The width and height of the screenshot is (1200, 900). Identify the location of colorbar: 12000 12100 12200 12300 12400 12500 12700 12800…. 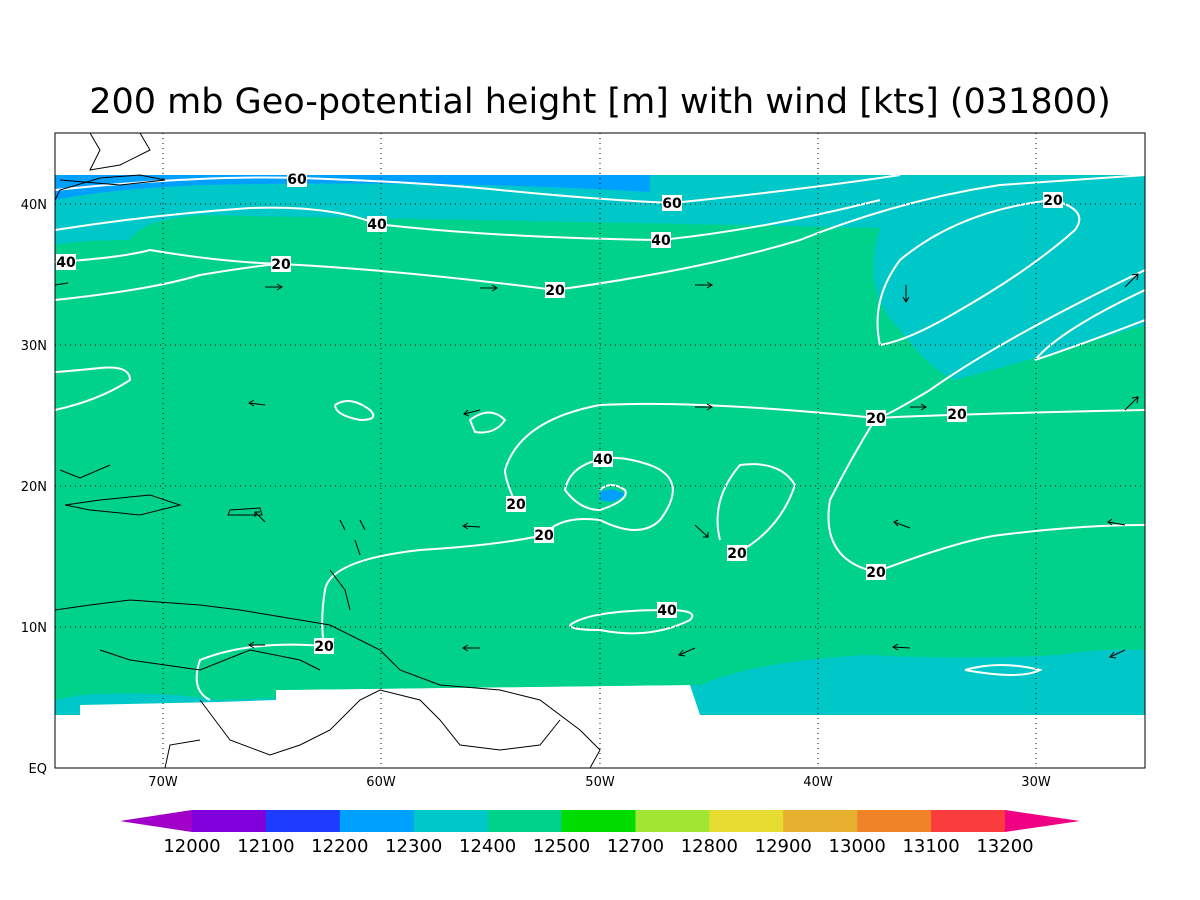
(600, 833).